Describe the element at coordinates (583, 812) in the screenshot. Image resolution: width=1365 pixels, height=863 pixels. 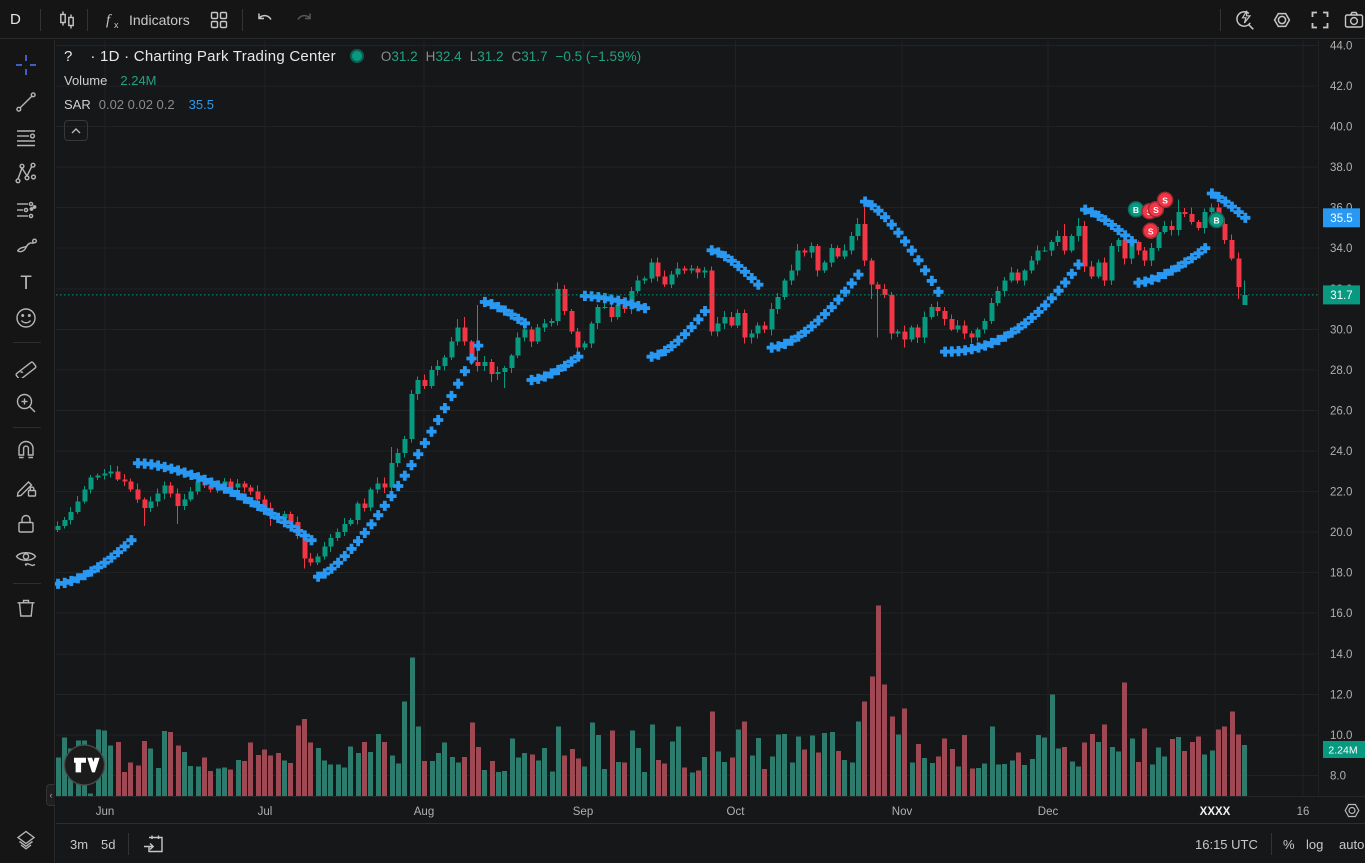
I see `svg-text: Sep` at that location.